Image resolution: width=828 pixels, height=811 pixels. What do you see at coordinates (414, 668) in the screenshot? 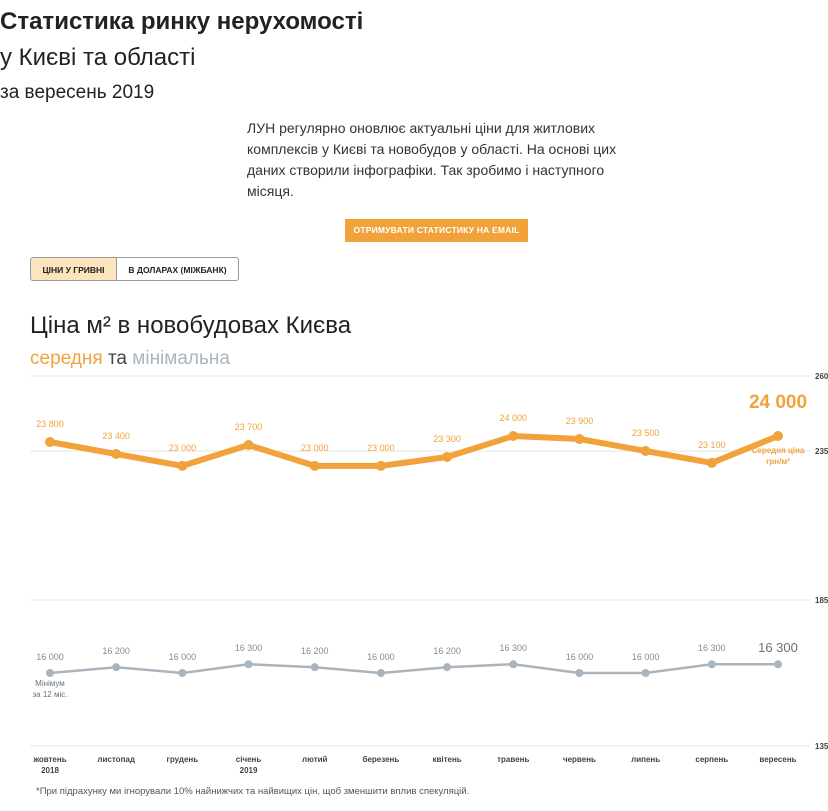
I see `series-line-min` at bounding box center [414, 668].